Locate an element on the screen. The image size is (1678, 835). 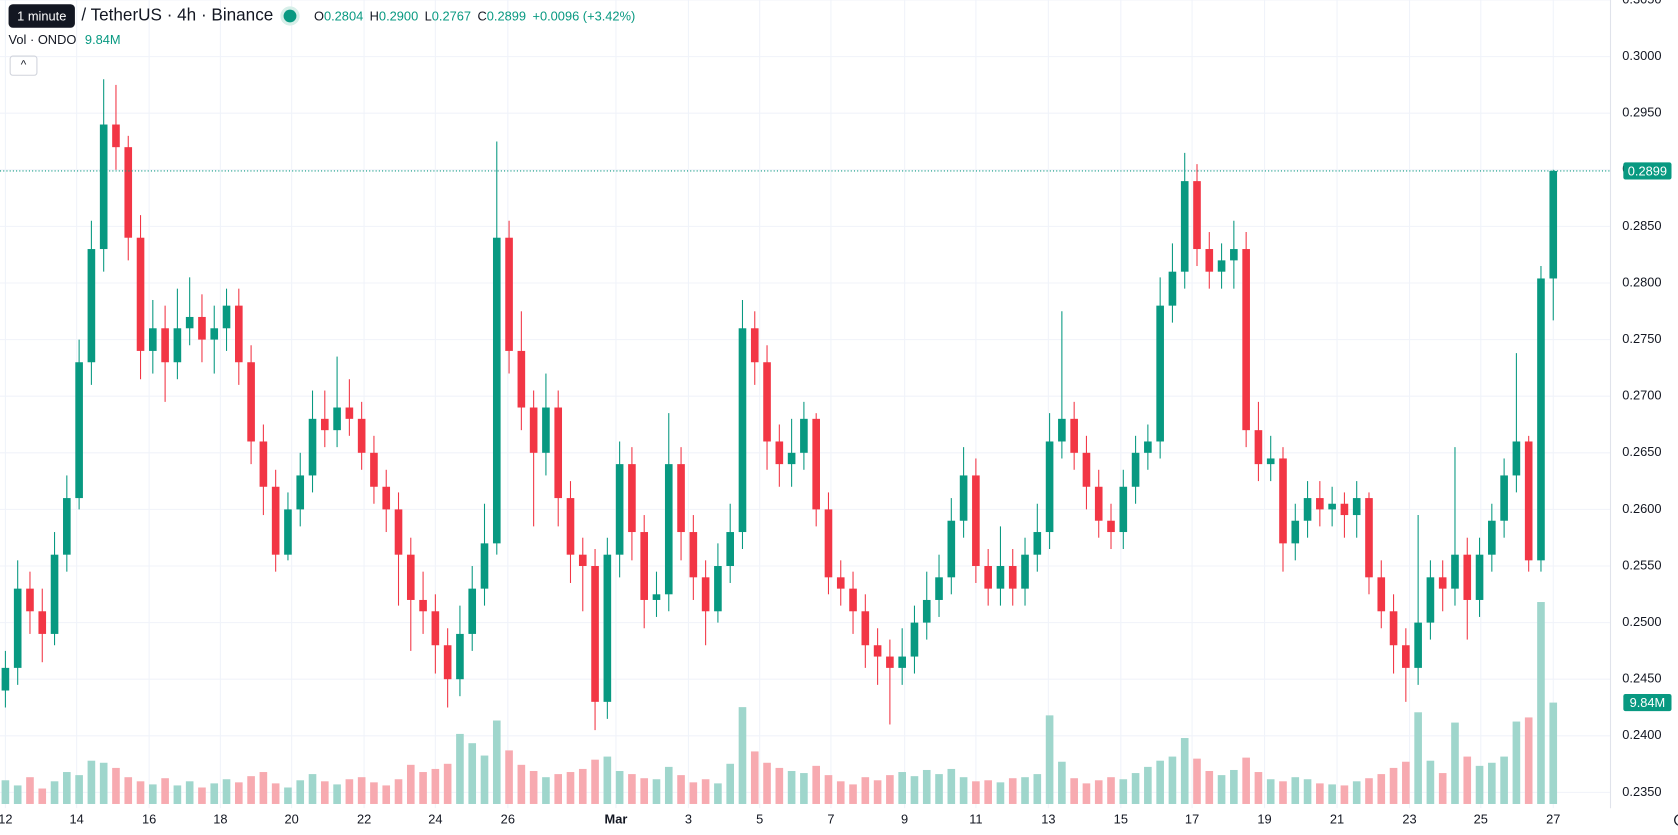
settings-icon is located at coordinates (1676, 820).